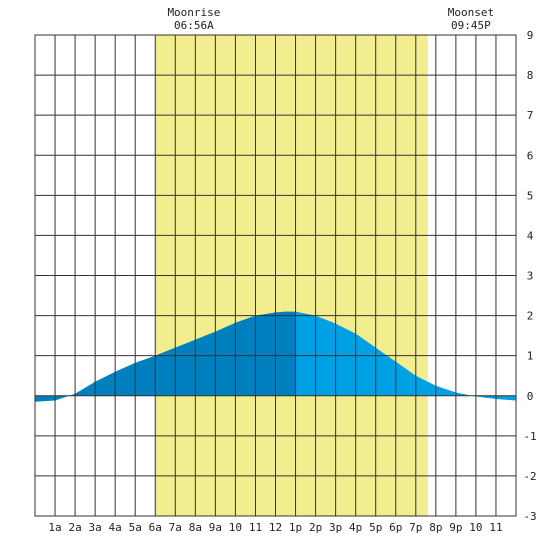 This screenshot has height=550, width=550. What do you see at coordinates (530, 316) in the screenshot?
I see `y-tick-label: 2` at bounding box center [530, 316].